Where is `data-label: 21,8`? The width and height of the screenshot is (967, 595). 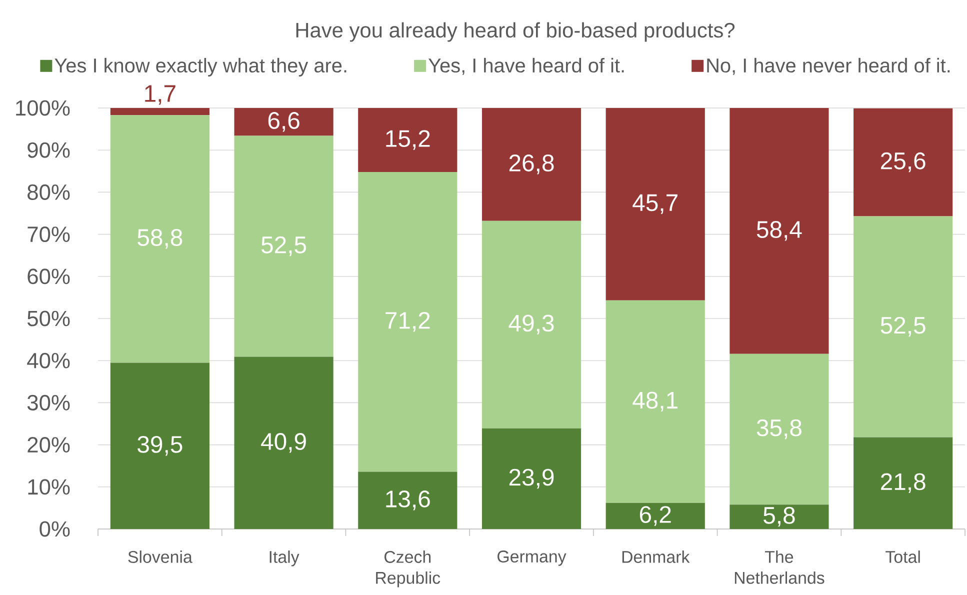
data-label: 21,8 is located at coordinates (903, 483).